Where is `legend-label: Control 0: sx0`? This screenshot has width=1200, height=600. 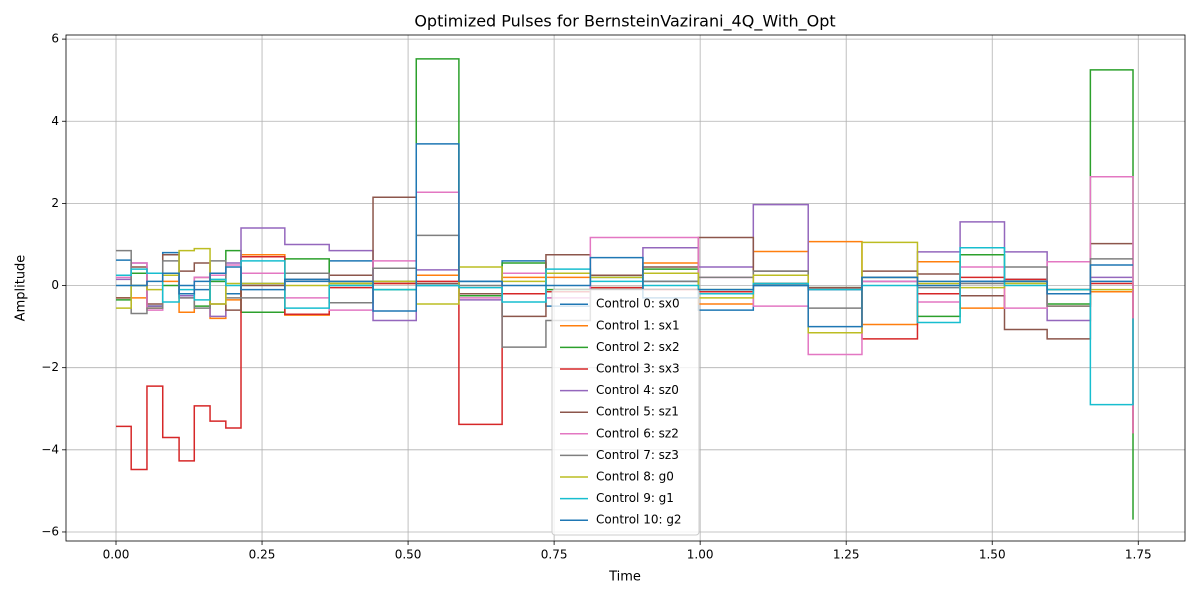 legend-label: Control 0: sx0 is located at coordinates (638, 304).